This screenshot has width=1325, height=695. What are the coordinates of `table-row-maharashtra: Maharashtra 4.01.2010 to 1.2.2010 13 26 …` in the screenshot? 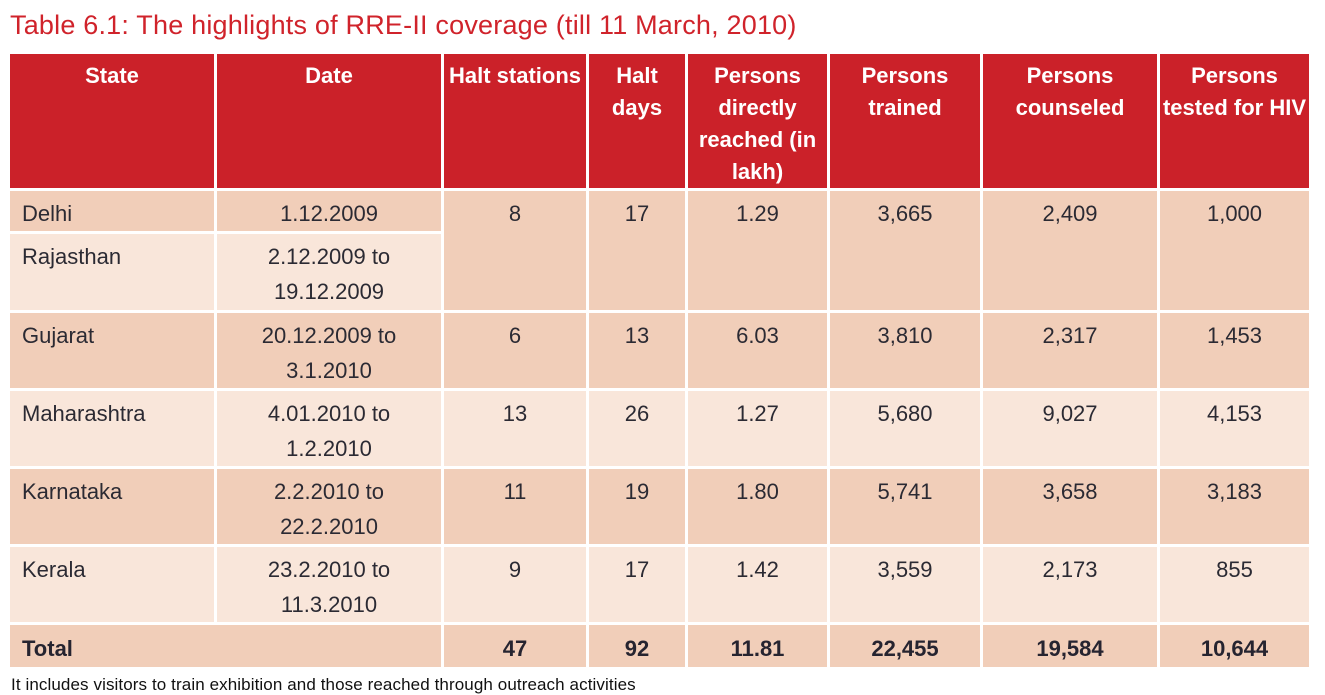 It's located at (659, 428).